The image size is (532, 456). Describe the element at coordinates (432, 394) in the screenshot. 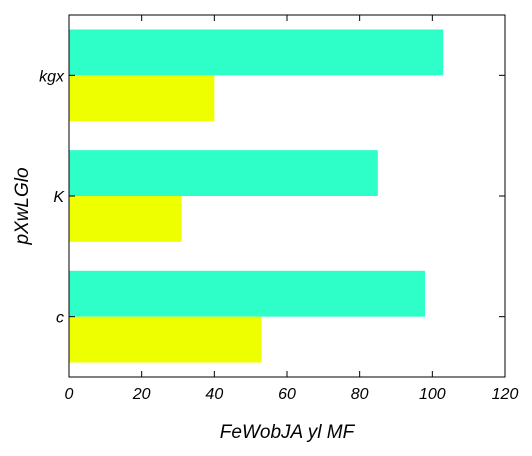

I see `x-tick-label: 100` at that location.